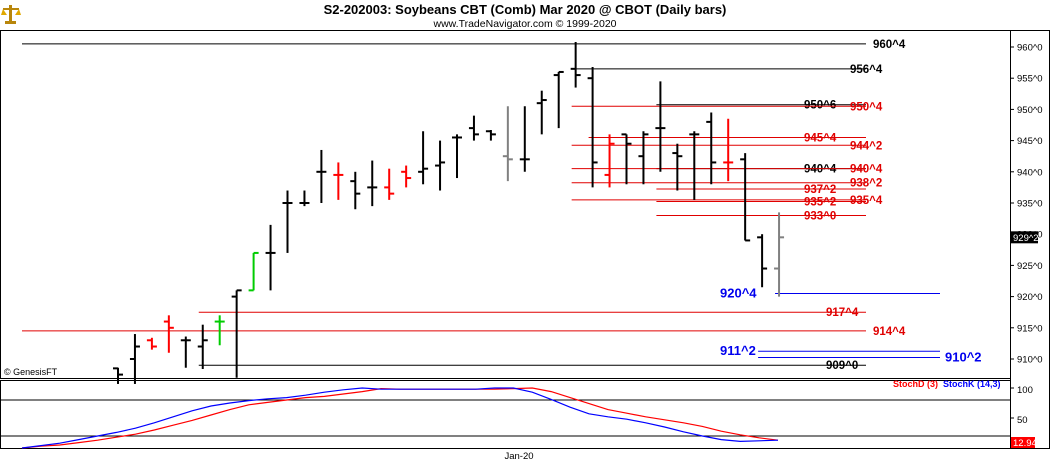 The width and height of the screenshot is (1050, 464). I want to click on x-axis-label: Jan-20, so click(518, 456).